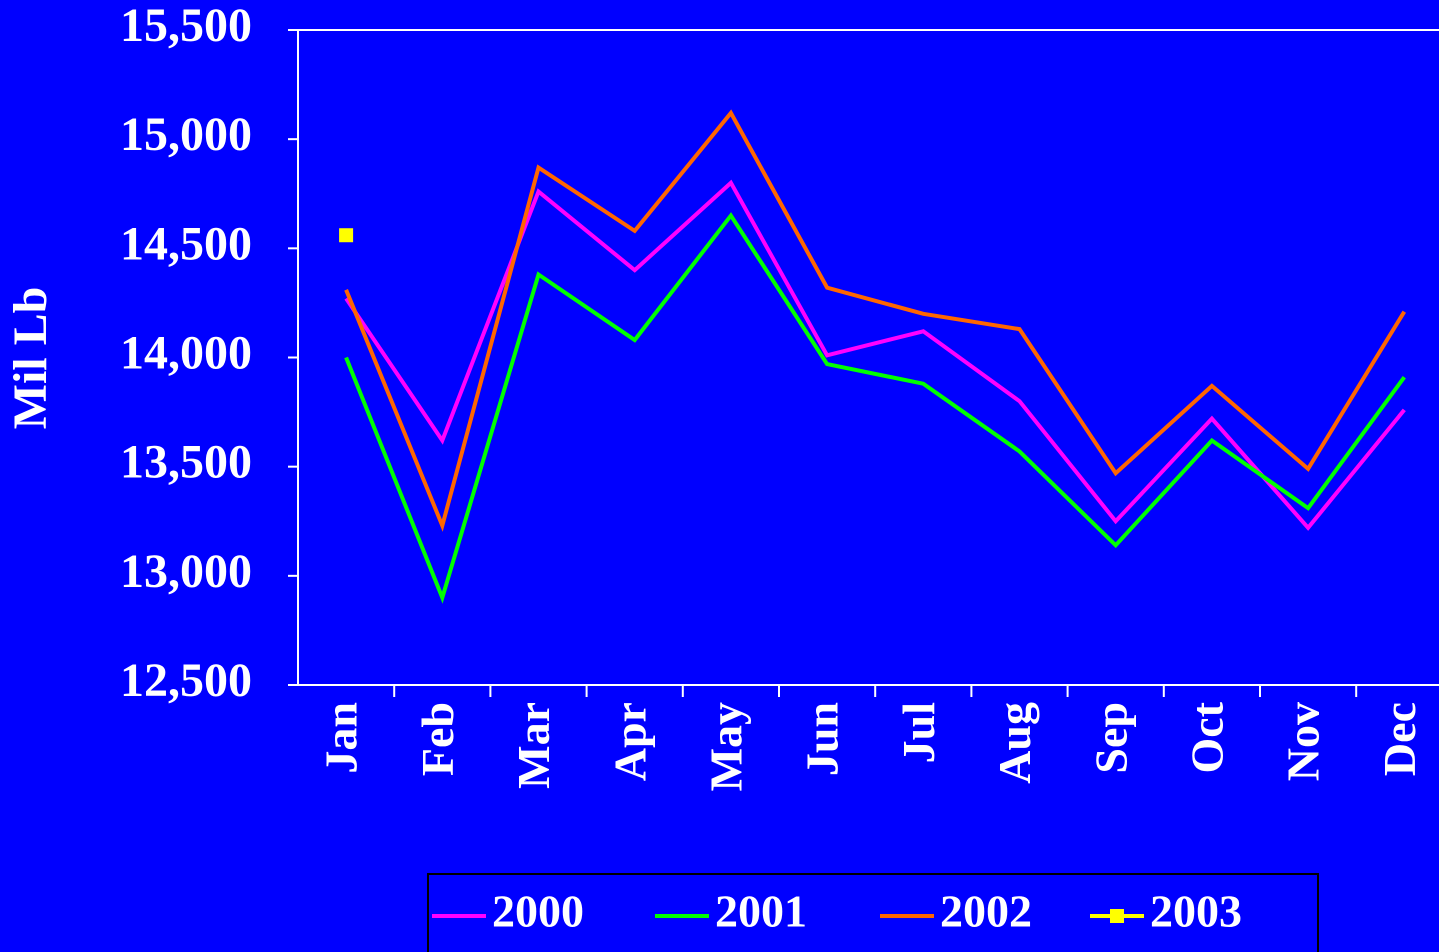 The image size is (1439, 952). Describe the element at coordinates (629, 741) in the screenshot. I see `x-tick-label: Apr` at that location.